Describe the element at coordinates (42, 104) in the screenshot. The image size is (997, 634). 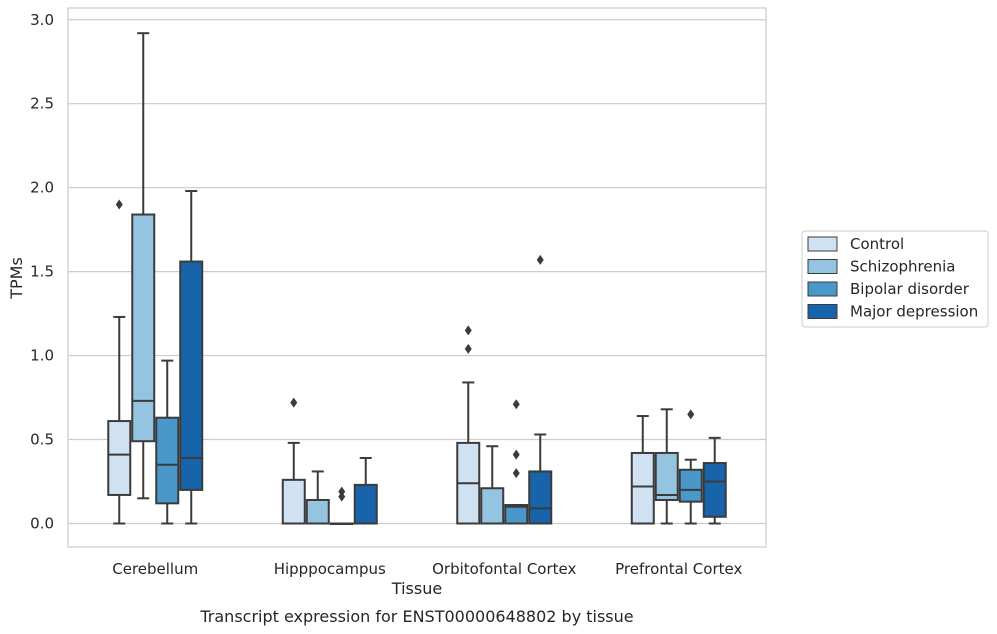
I see `y-tick-label: 2.5` at that location.